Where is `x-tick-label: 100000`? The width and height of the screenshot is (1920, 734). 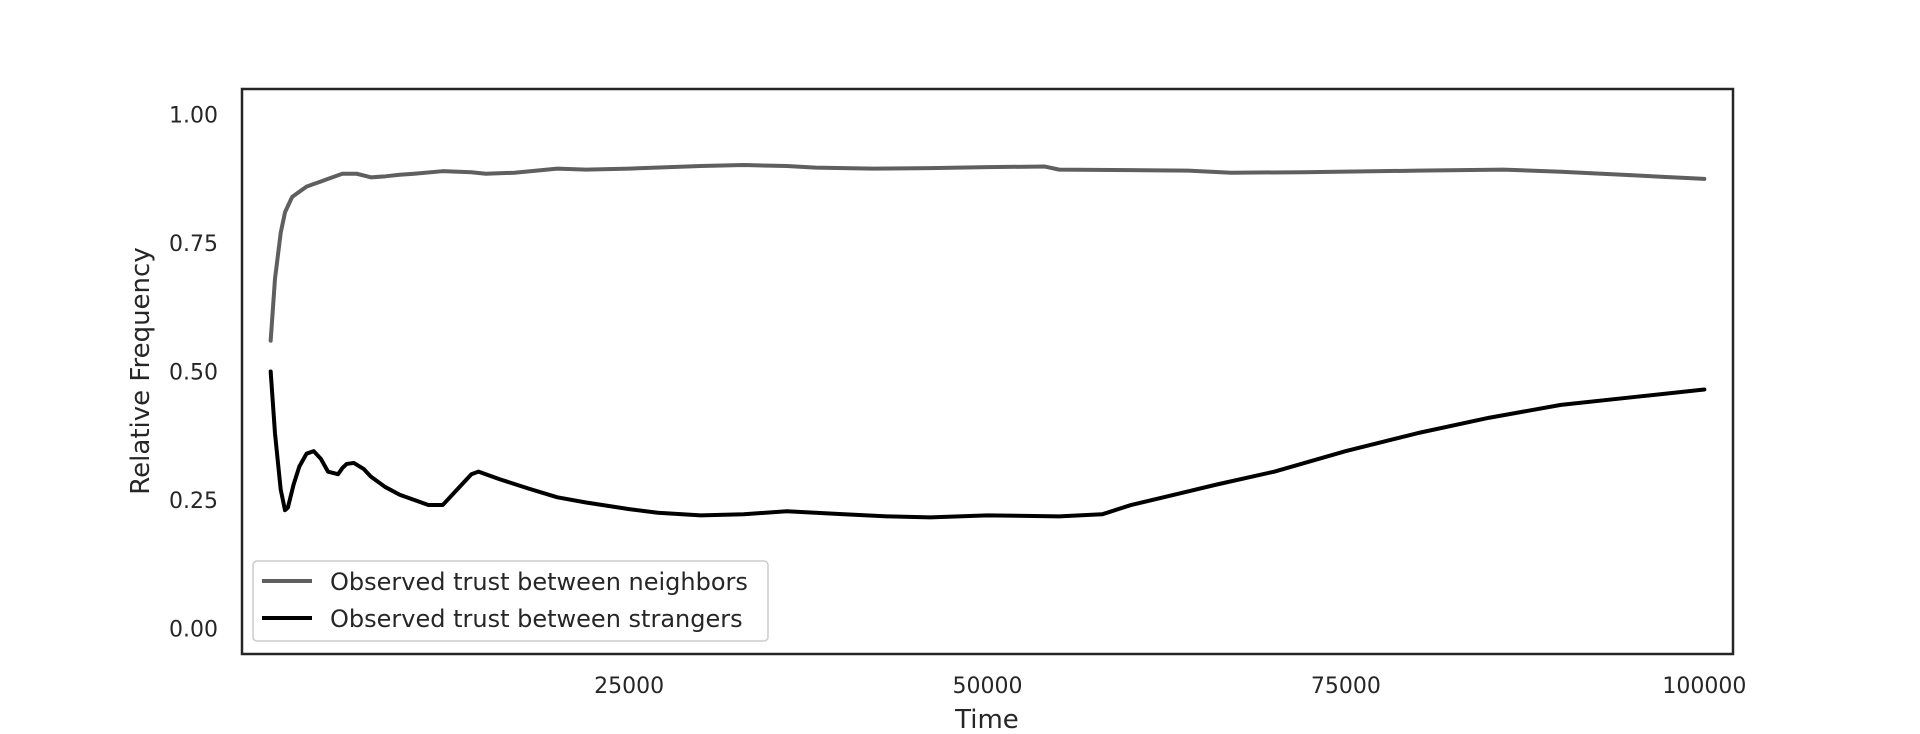 x-tick-label: 100000 is located at coordinates (1704, 686).